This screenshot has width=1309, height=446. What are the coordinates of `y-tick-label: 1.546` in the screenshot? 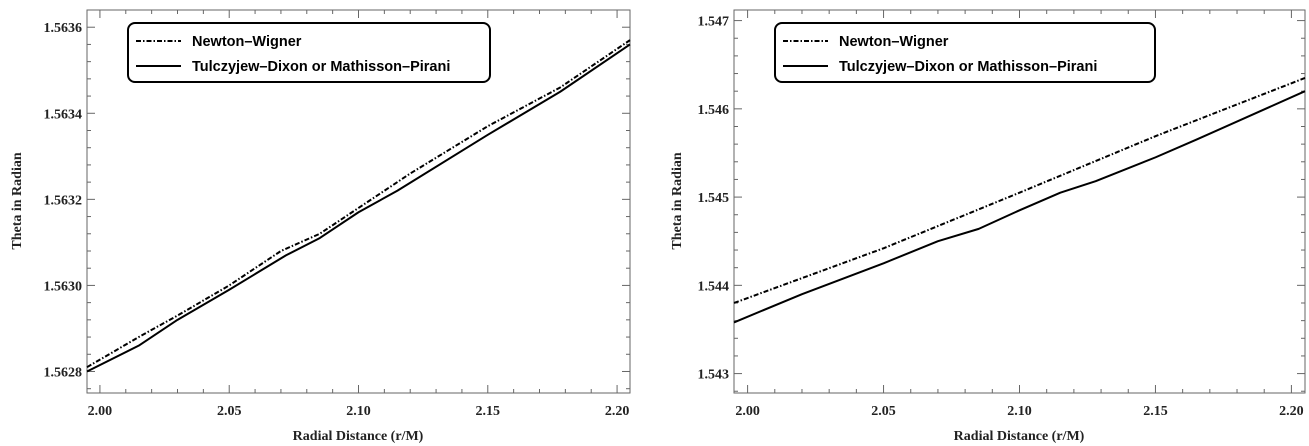 It's located at (714, 110).